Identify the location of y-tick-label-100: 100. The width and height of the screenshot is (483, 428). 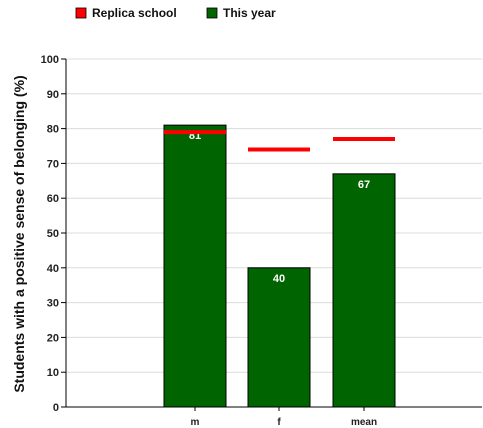
(50, 60).